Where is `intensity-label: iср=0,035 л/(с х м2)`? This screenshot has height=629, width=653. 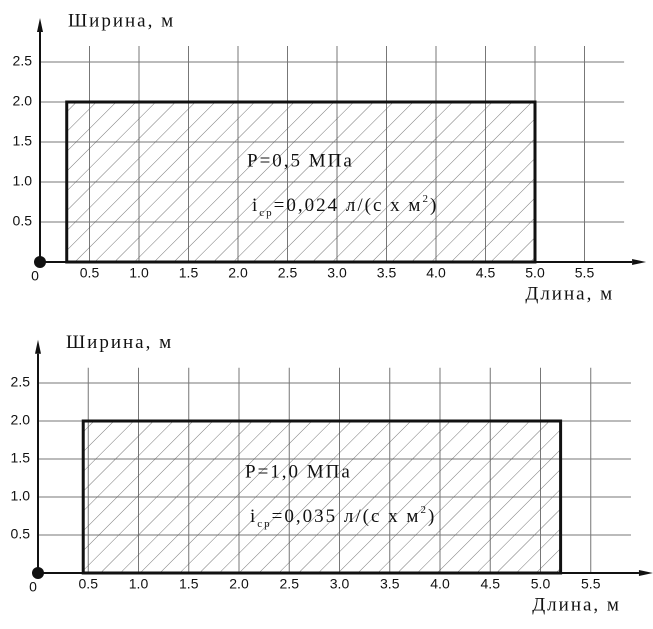
intensity-label: iср=0,035 л/(с х м2) is located at coordinates (343, 517).